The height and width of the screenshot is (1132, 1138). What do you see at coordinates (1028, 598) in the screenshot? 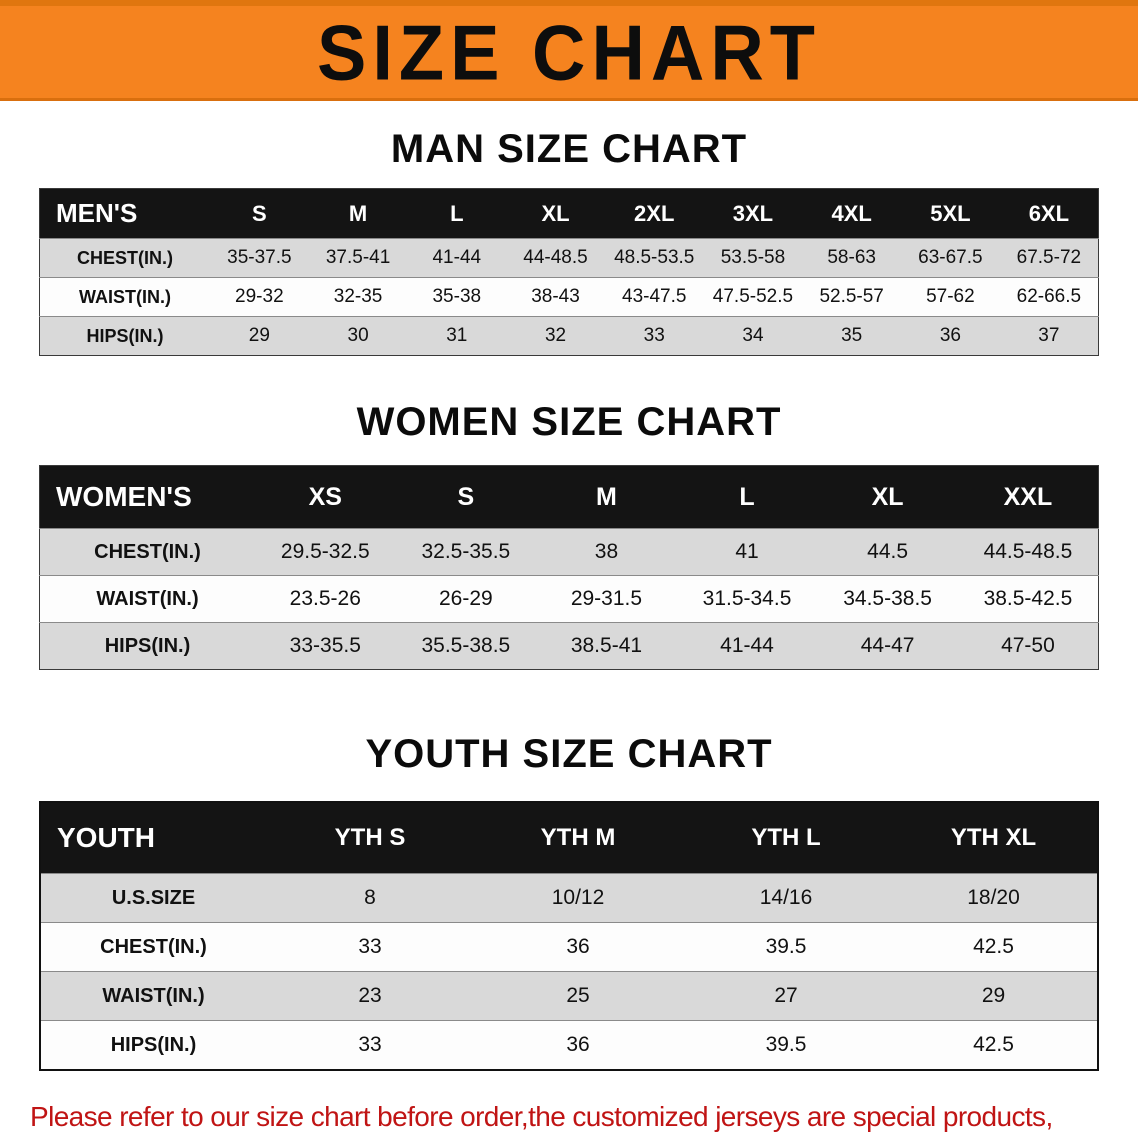
I see `cell: 38.5-42.5` at bounding box center [1028, 598].